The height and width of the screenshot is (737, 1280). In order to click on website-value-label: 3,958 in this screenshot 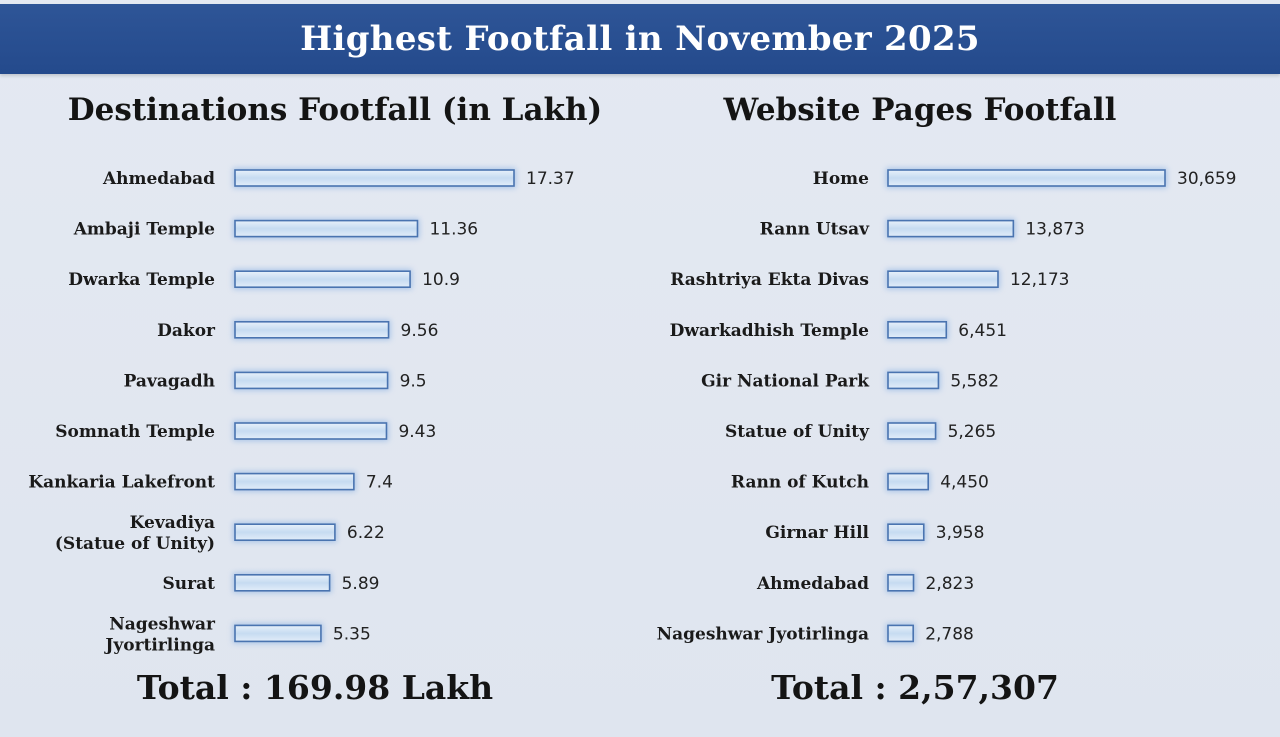, I will do `click(960, 533)`.